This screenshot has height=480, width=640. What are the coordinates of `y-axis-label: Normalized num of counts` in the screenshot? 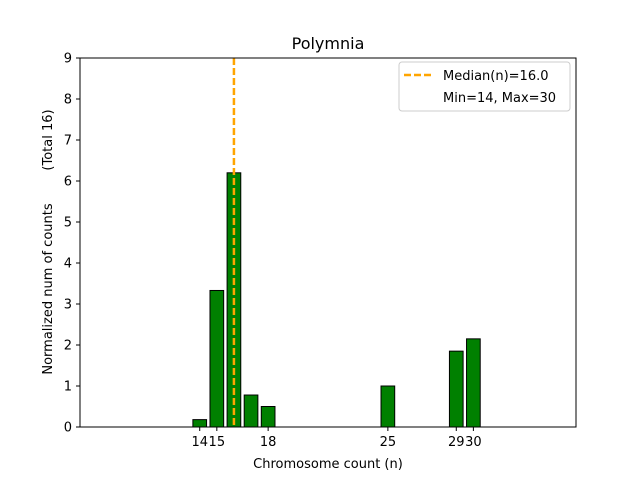 It's located at (48, 288).